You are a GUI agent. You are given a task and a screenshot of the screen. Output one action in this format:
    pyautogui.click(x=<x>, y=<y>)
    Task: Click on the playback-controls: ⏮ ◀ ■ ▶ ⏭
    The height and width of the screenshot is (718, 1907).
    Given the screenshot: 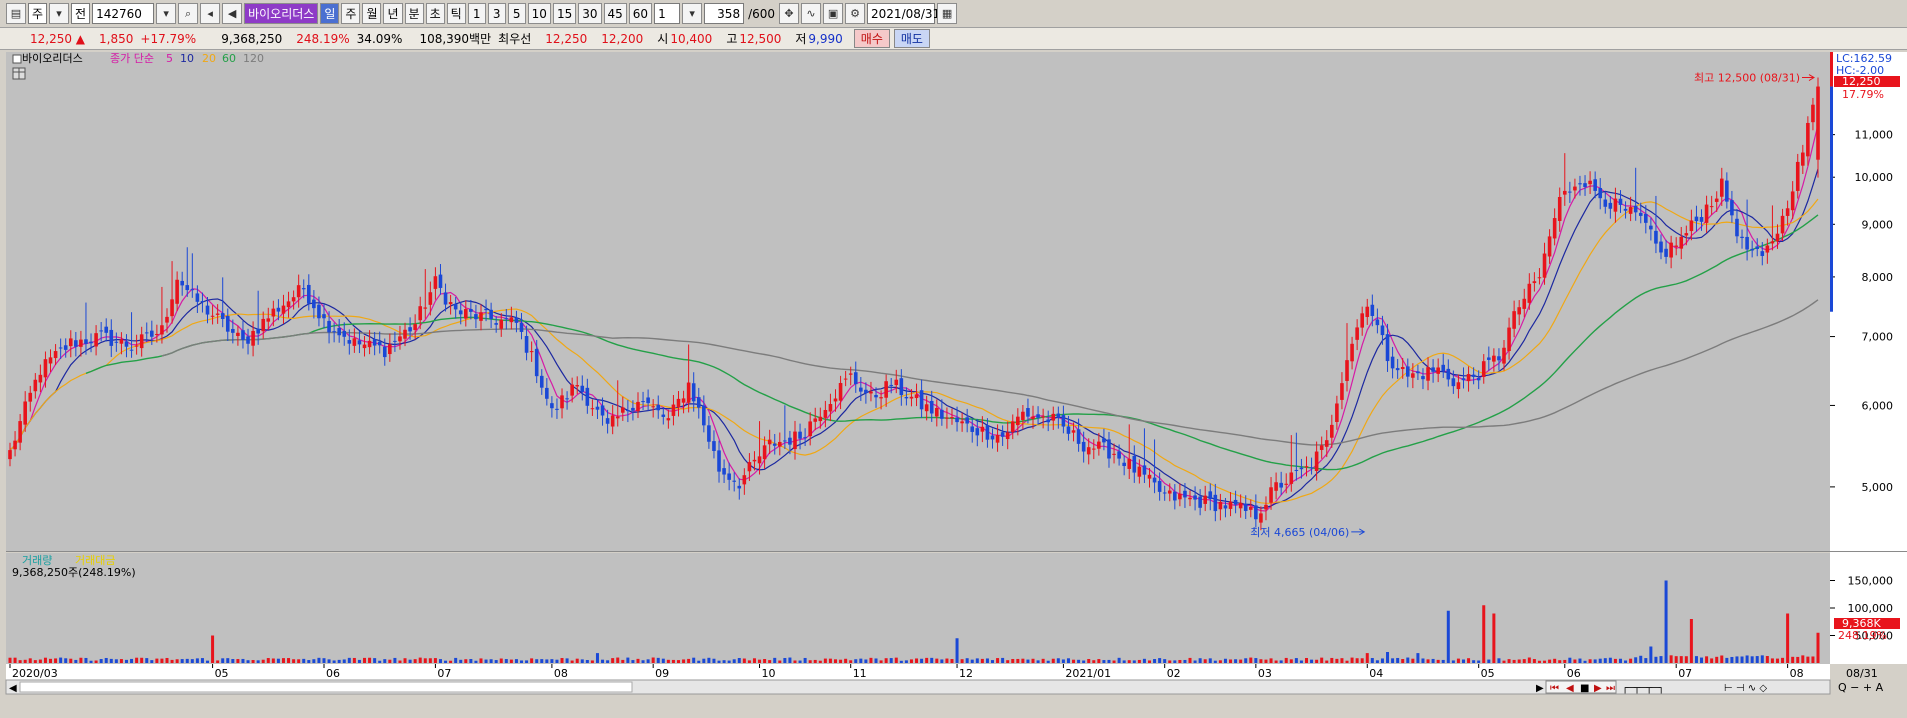 What is the action you would take?
    pyautogui.click(x=1581, y=687)
    